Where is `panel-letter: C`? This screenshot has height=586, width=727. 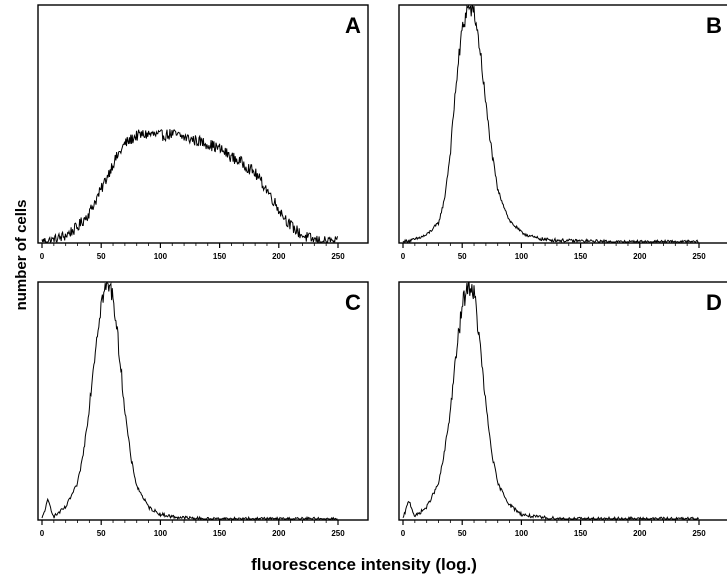
panel-letter: C is located at coordinates (353, 302).